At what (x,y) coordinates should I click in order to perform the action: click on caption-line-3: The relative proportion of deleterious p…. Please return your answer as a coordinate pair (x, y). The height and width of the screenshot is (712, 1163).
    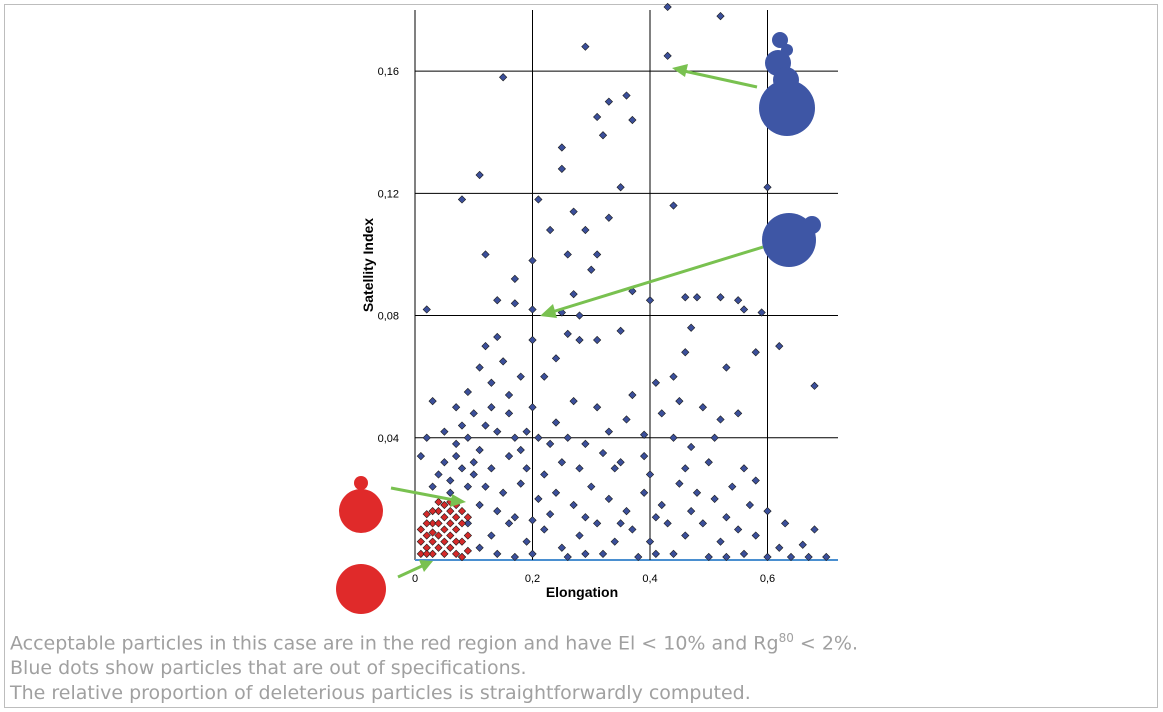
    Looking at the image, I should click on (380, 693).